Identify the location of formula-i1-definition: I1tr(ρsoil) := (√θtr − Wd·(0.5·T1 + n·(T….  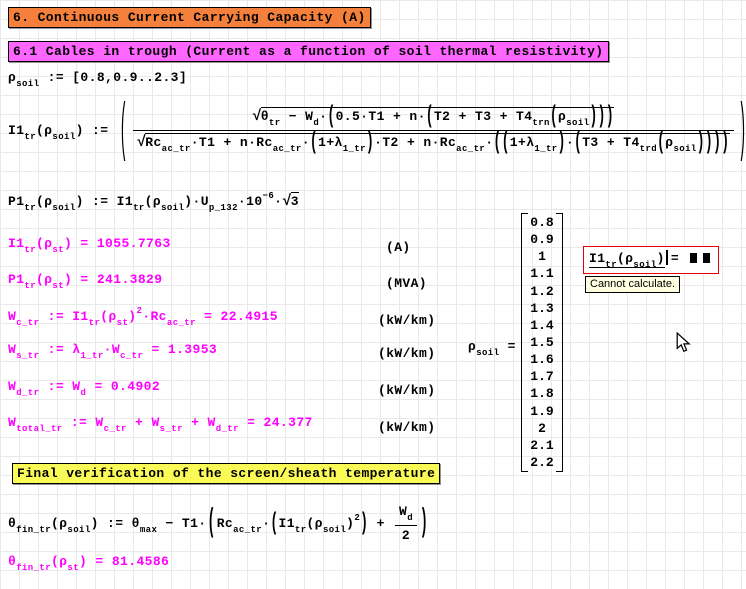
(377, 131).